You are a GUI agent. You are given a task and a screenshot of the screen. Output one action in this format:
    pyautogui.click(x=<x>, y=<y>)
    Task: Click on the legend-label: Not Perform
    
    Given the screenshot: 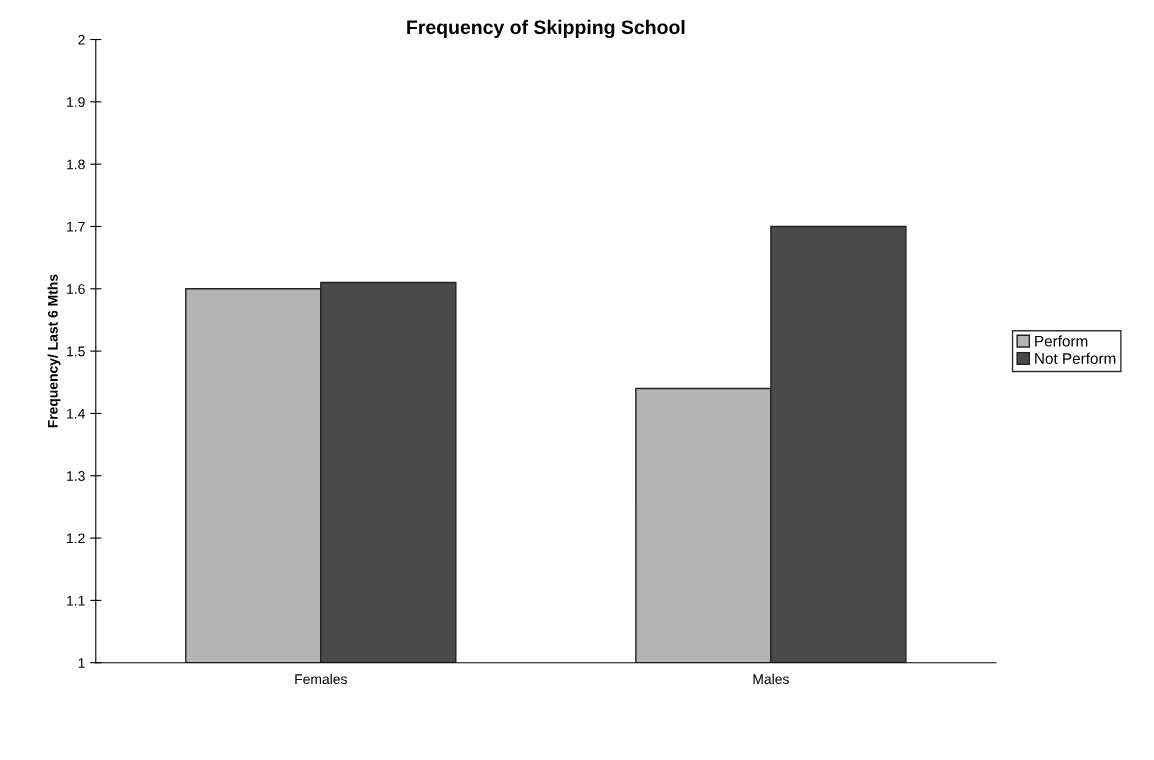 What is the action you would take?
    pyautogui.click(x=1075, y=358)
    